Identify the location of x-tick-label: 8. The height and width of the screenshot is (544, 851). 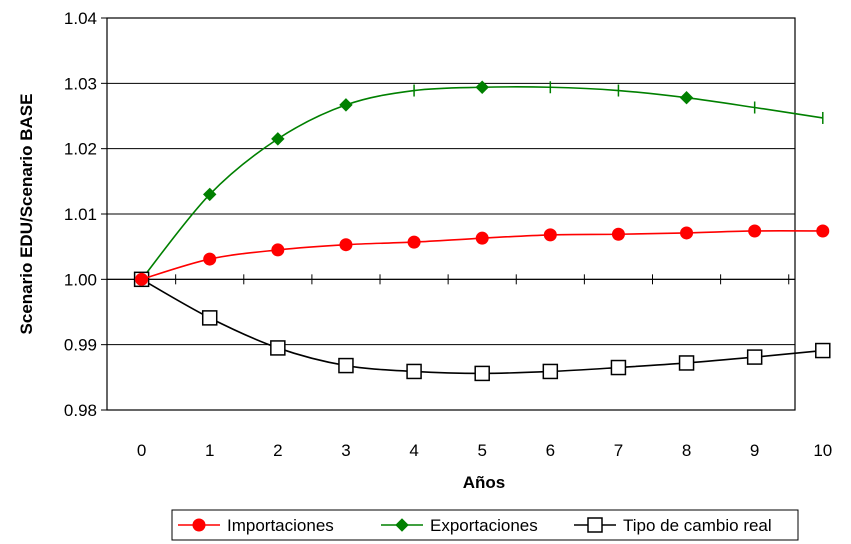
(686, 450).